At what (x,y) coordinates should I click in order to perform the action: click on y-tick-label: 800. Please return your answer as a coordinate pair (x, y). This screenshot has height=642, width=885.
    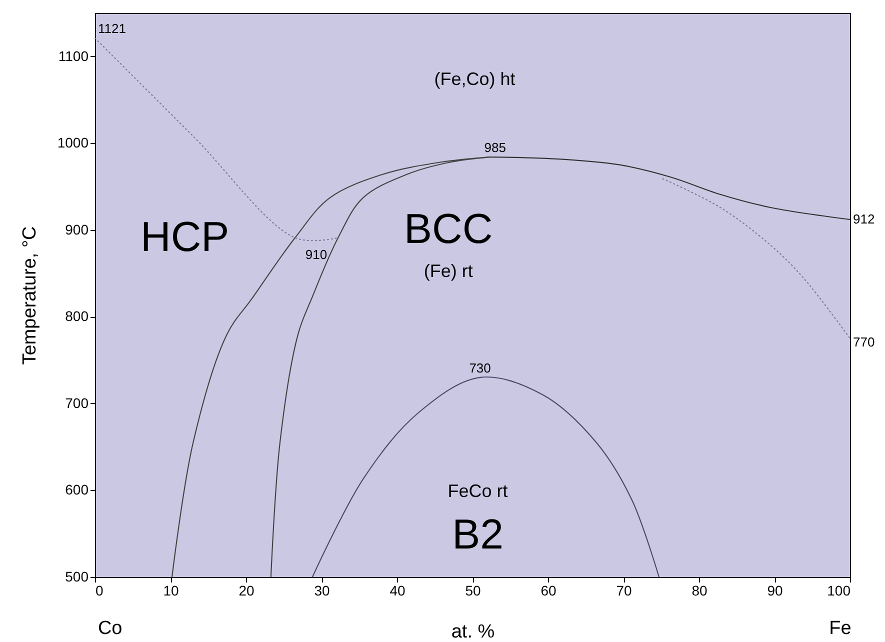
    Looking at the image, I should click on (77, 316).